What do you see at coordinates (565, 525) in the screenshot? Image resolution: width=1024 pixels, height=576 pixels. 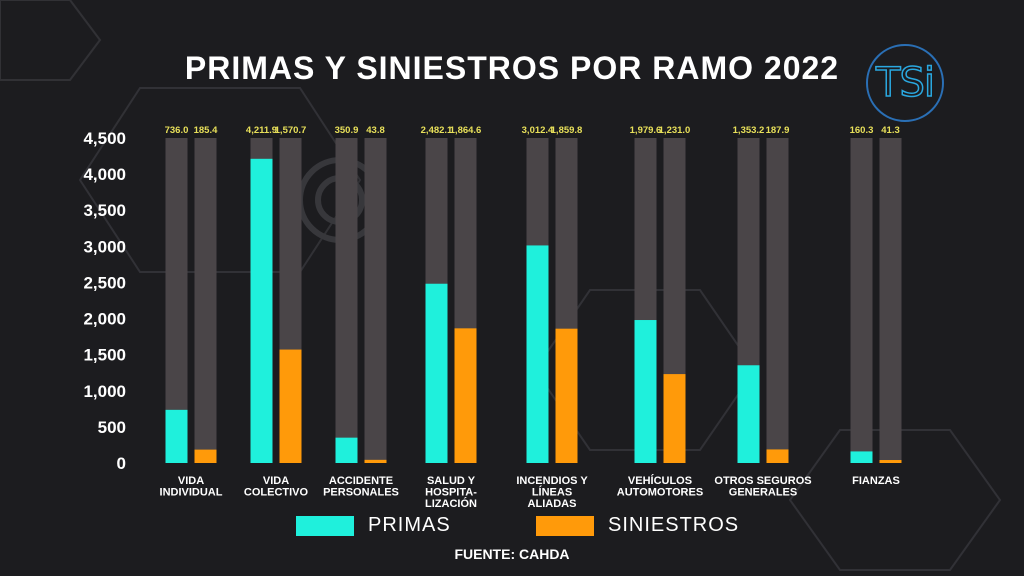 I see `legend-swatch-siniestros` at bounding box center [565, 525].